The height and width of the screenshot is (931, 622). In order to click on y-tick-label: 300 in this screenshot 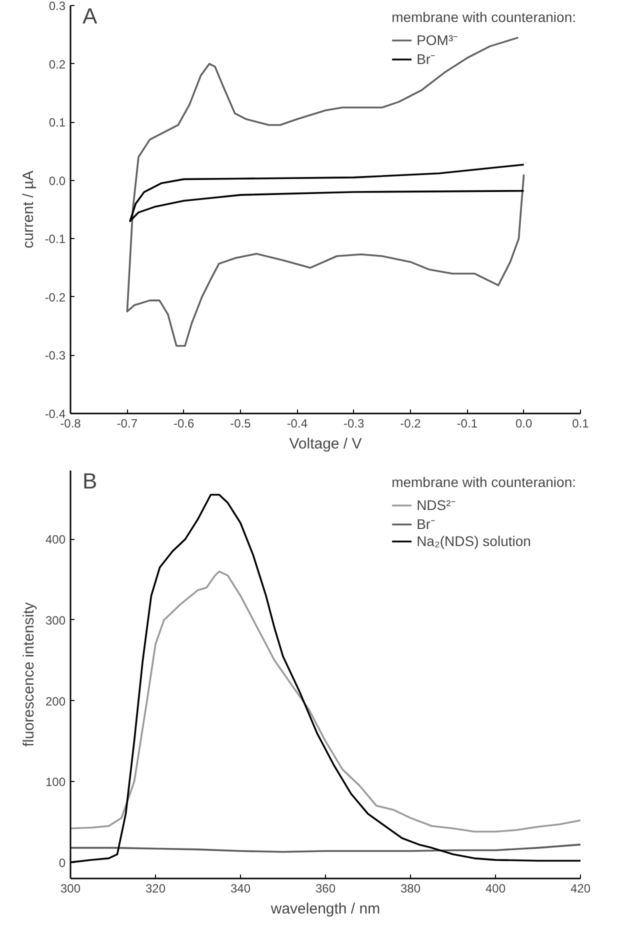, I will do `click(55, 620)`.